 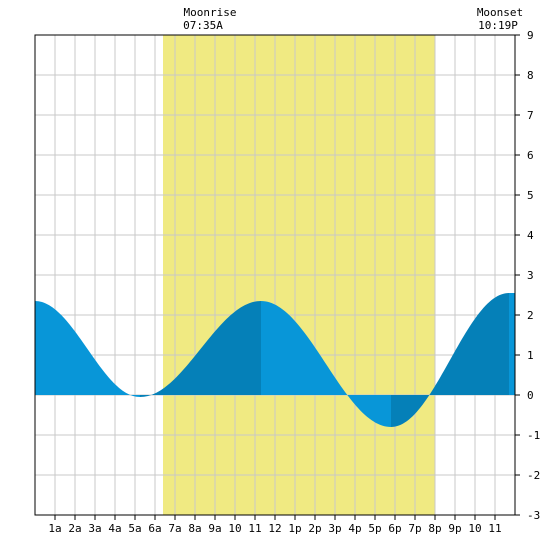 What do you see at coordinates (74, 528) in the screenshot?
I see `x-tick-label: 2a` at bounding box center [74, 528].